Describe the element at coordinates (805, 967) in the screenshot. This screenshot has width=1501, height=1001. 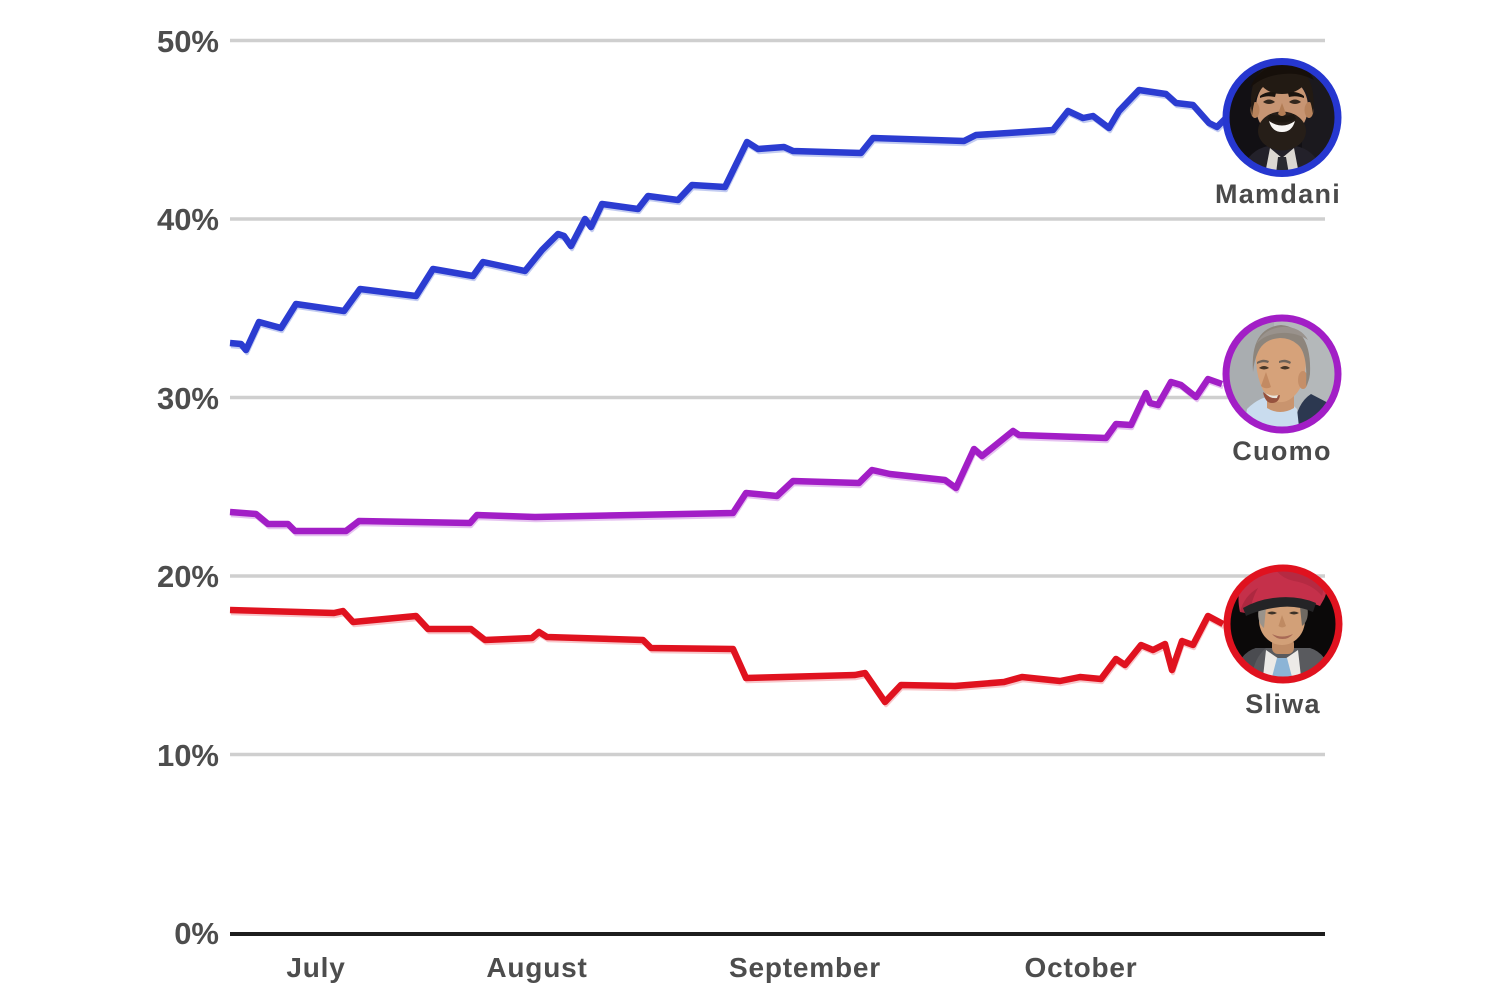
I see `svg-text: September` at that location.